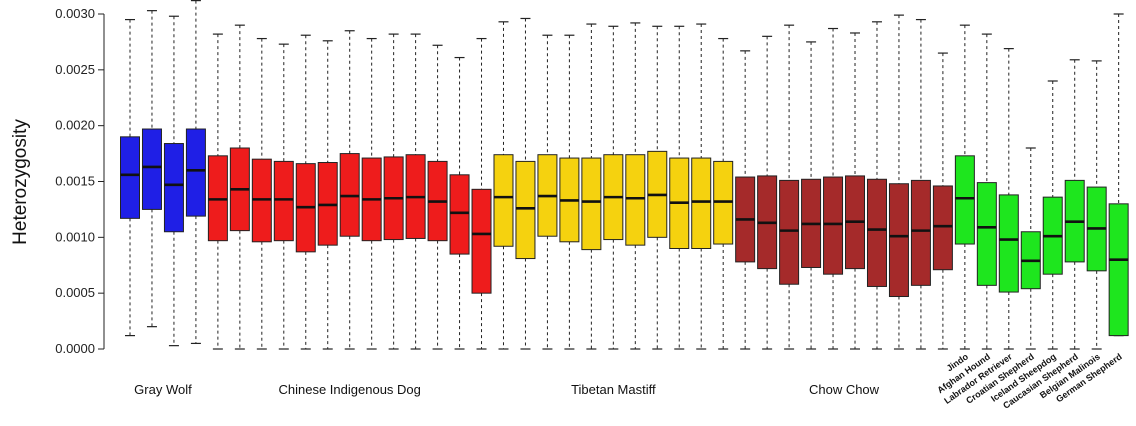  I want to click on y-tick-label: 0.0030, so click(75, 13).